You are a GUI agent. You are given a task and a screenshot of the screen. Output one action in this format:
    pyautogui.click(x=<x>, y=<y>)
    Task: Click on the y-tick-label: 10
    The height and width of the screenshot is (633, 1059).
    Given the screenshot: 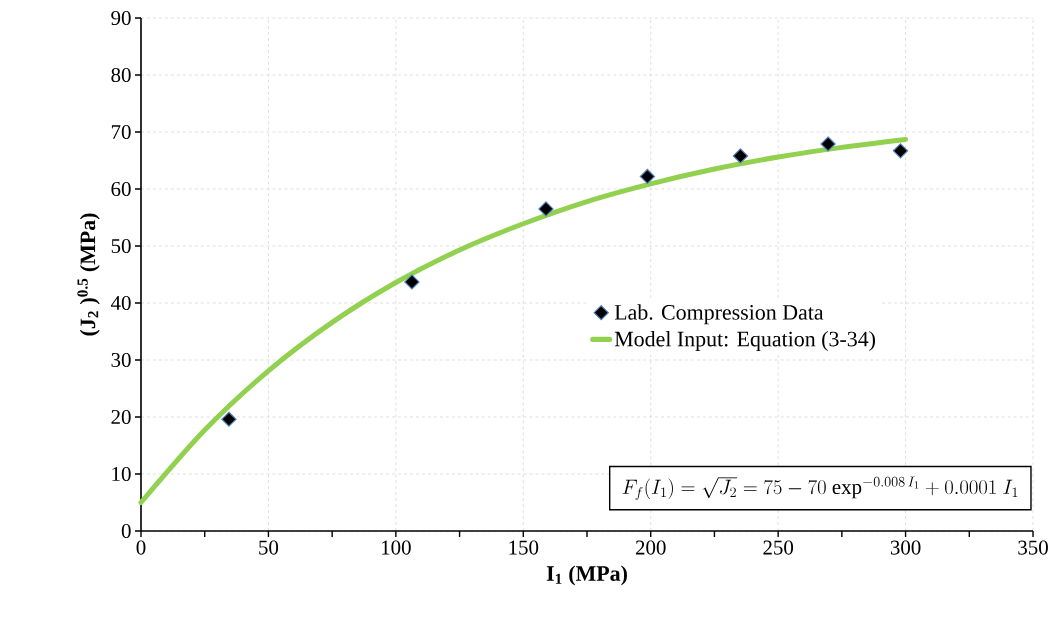 What is the action you would take?
    pyautogui.click(x=121, y=474)
    